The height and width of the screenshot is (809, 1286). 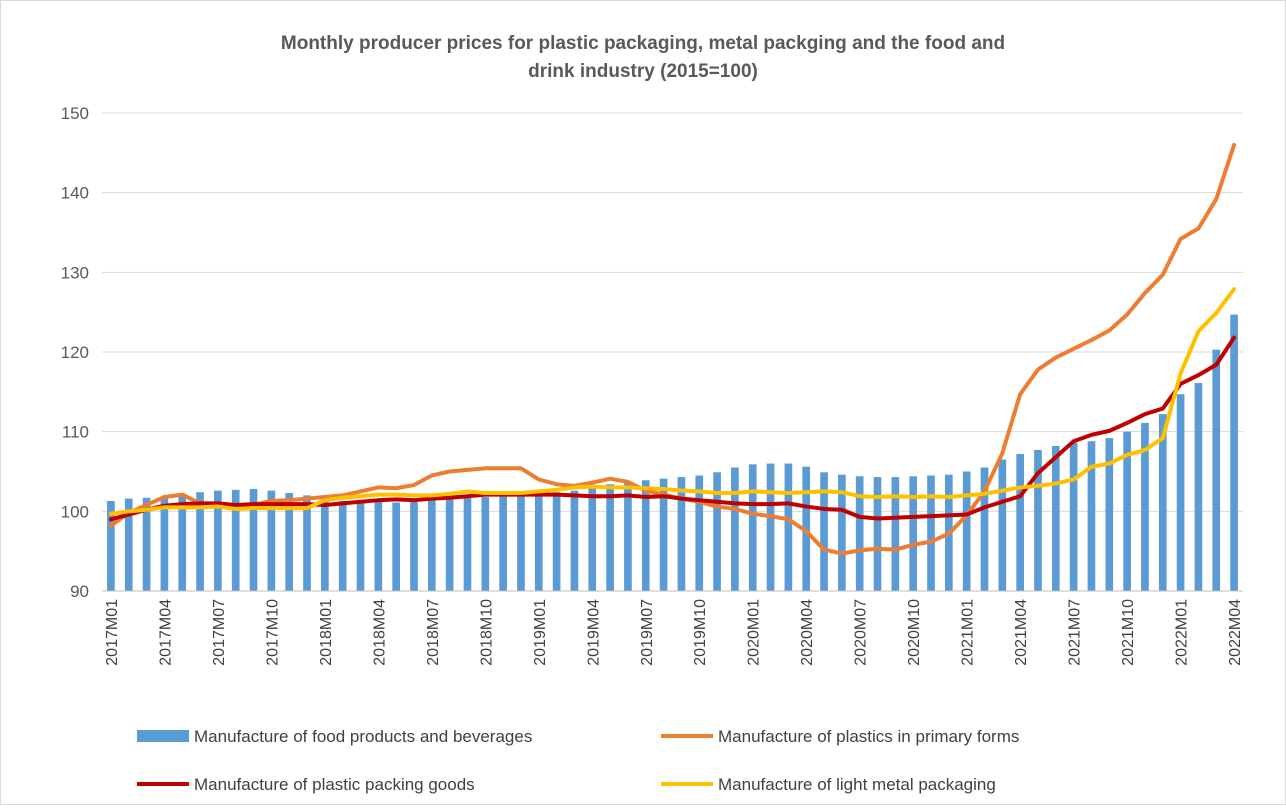 I want to click on bar-2018M02, so click(x=342, y=545).